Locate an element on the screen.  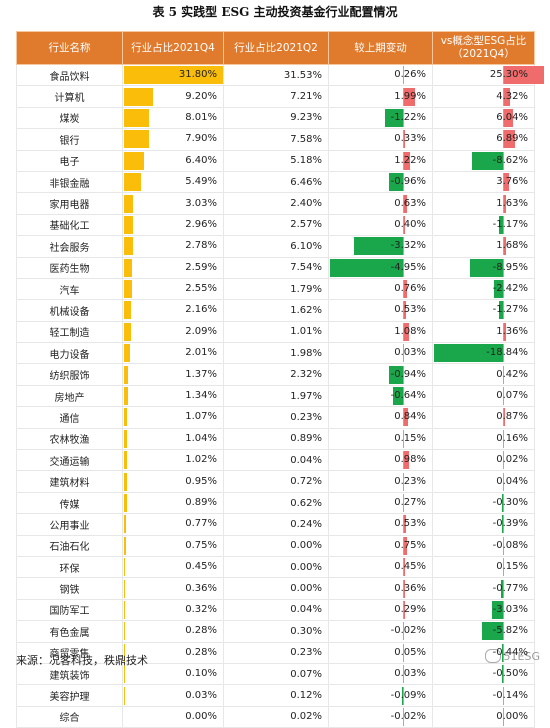
industry-name: 食品饮料 is located at coordinates (70, 75).